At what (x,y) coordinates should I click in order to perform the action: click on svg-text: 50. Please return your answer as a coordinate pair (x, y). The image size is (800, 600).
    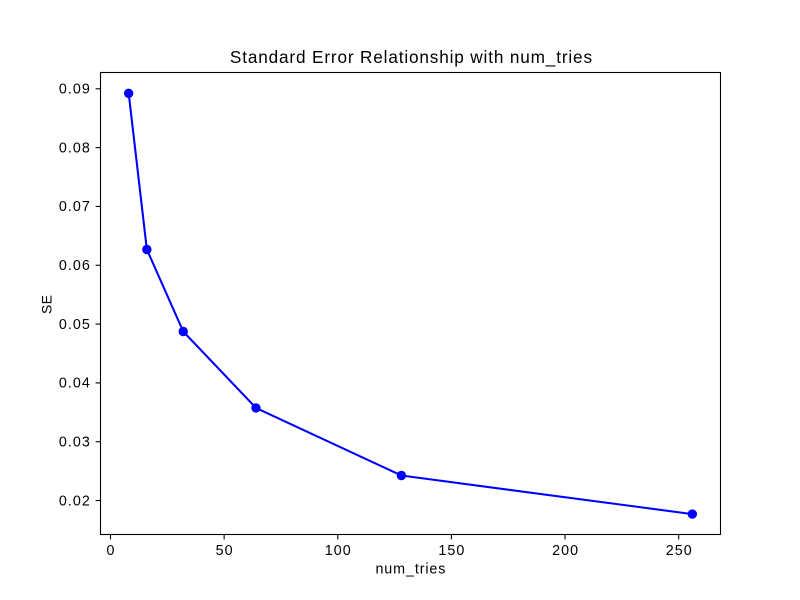
    Looking at the image, I should click on (225, 551).